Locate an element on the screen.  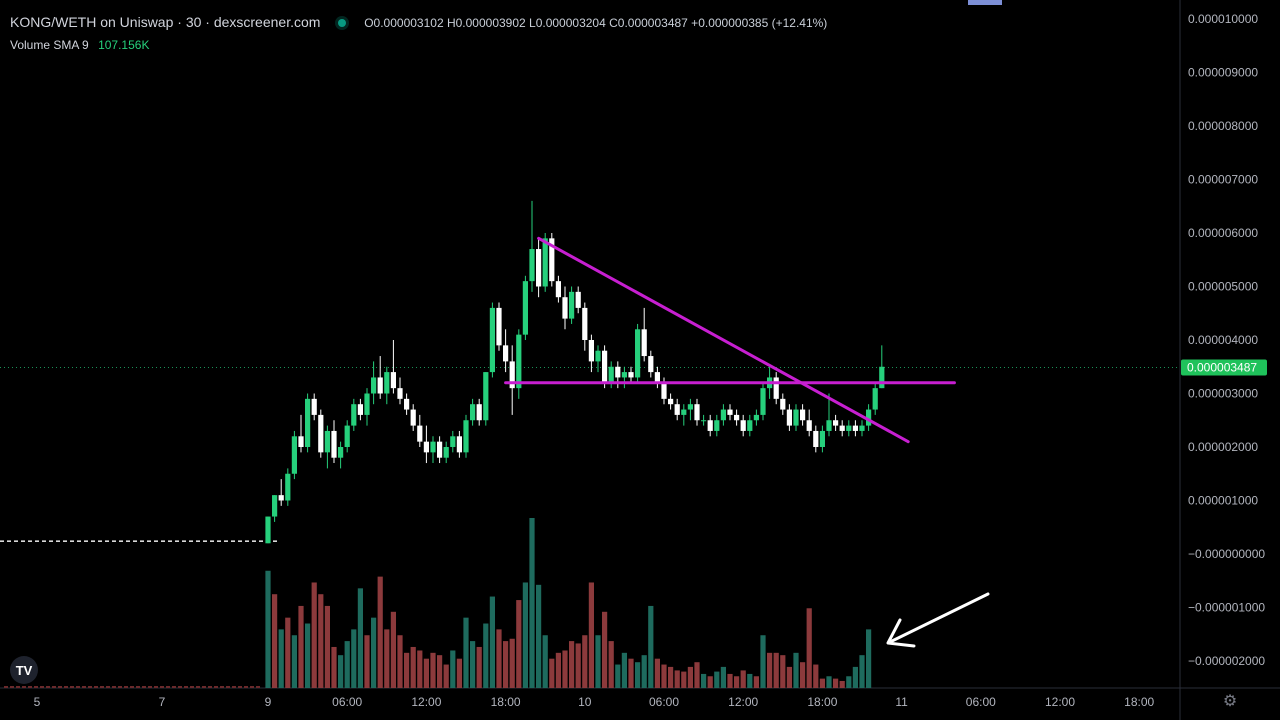
gear-icon: ⚙ is located at coordinates (1230, 701).